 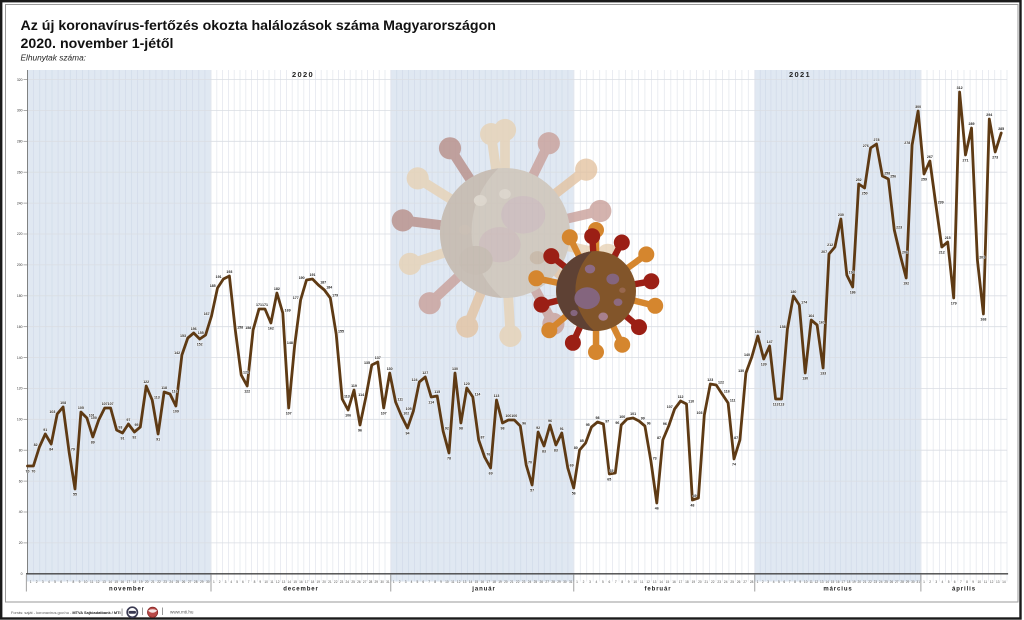 I want to click on svg-text: 139, so click(x=764, y=365).